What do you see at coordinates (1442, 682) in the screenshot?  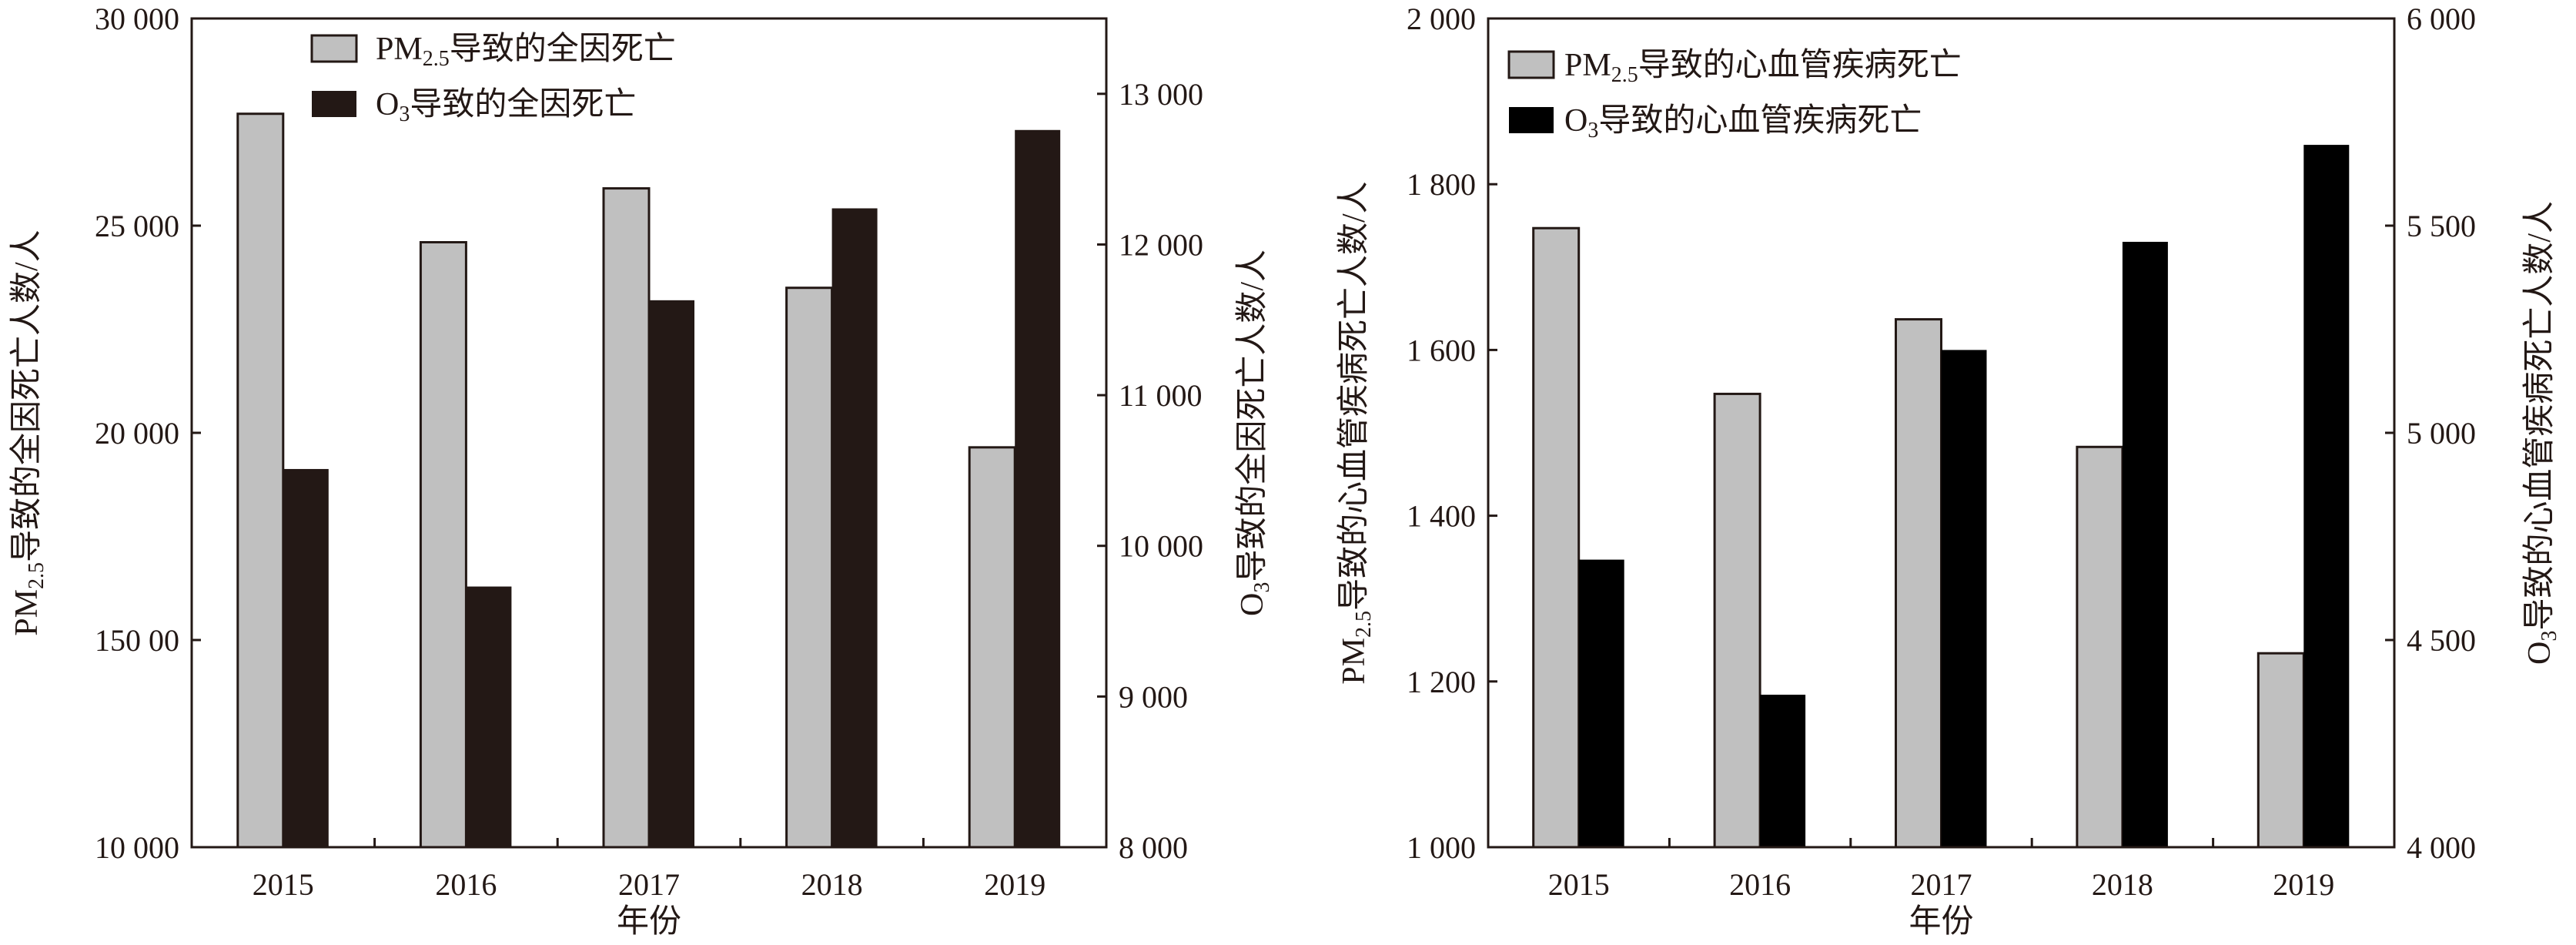 I see `y-left-tick-label: 1 200` at bounding box center [1442, 682].